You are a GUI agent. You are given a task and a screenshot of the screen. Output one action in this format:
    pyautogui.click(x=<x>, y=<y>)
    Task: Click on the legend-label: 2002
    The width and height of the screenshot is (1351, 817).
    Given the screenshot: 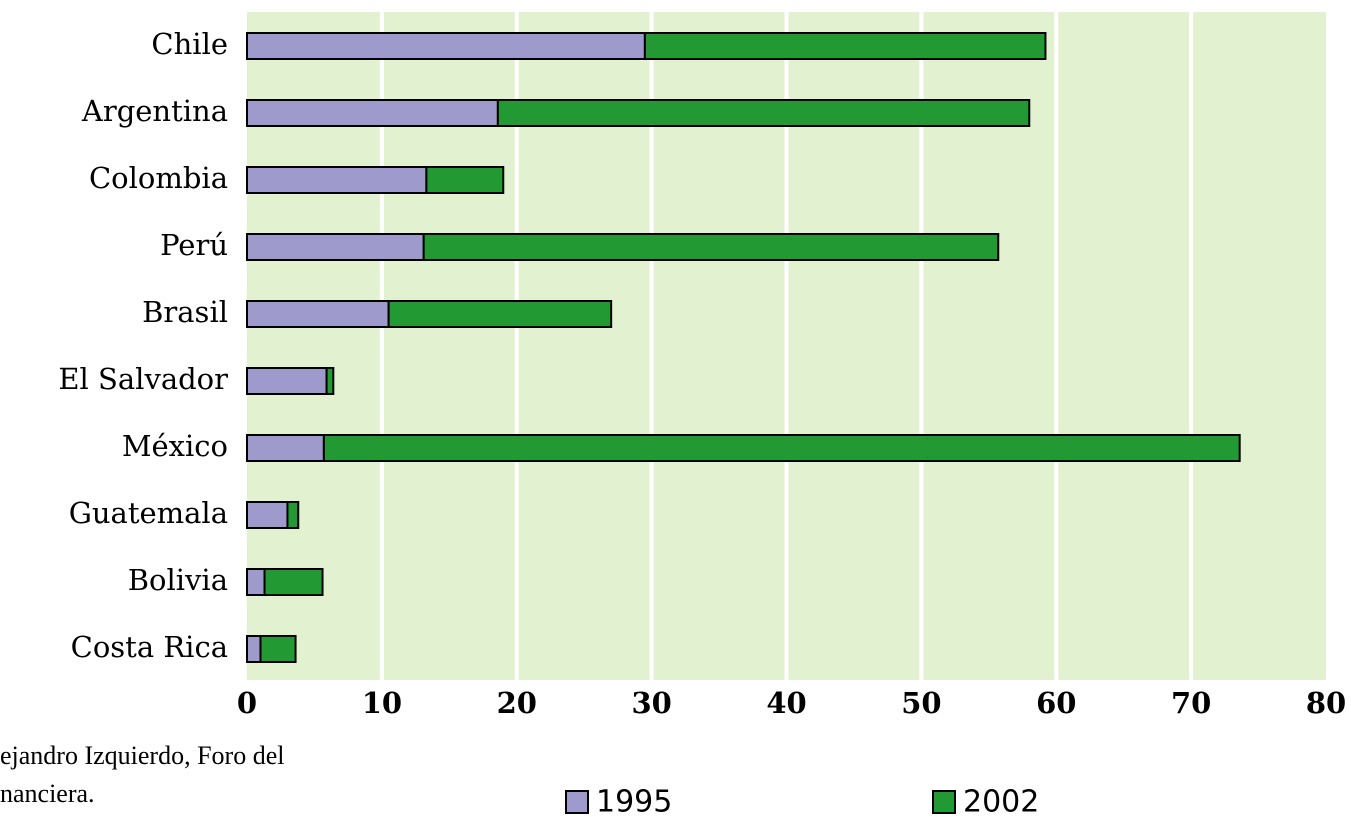 What is the action you would take?
    pyautogui.click(x=1001, y=801)
    